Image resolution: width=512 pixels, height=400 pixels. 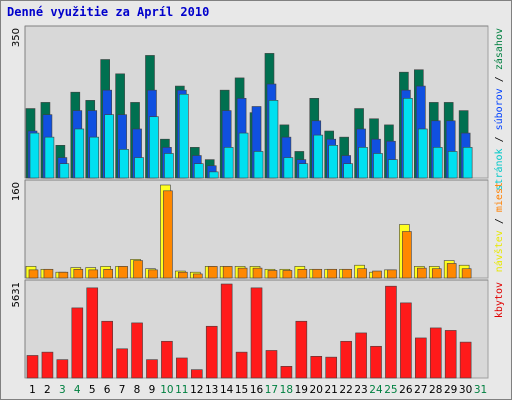 What do you see at coordinates (124, 164) in the screenshot?
I see `bar-top-stránok-7` at bounding box center [124, 164].